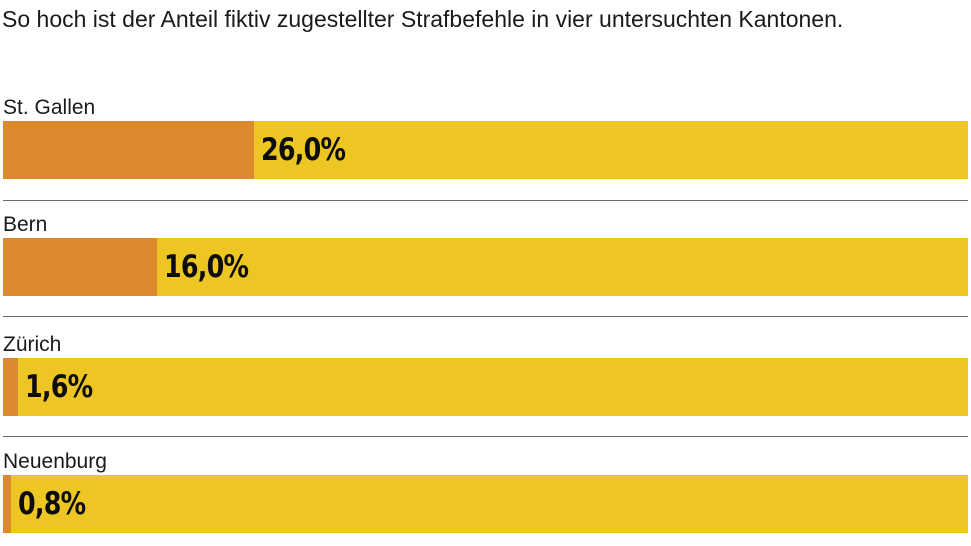 This screenshot has width=971, height=546. Describe the element at coordinates (485, 504) in the screenshot. I see `bar-track: 0,8%` at that location.